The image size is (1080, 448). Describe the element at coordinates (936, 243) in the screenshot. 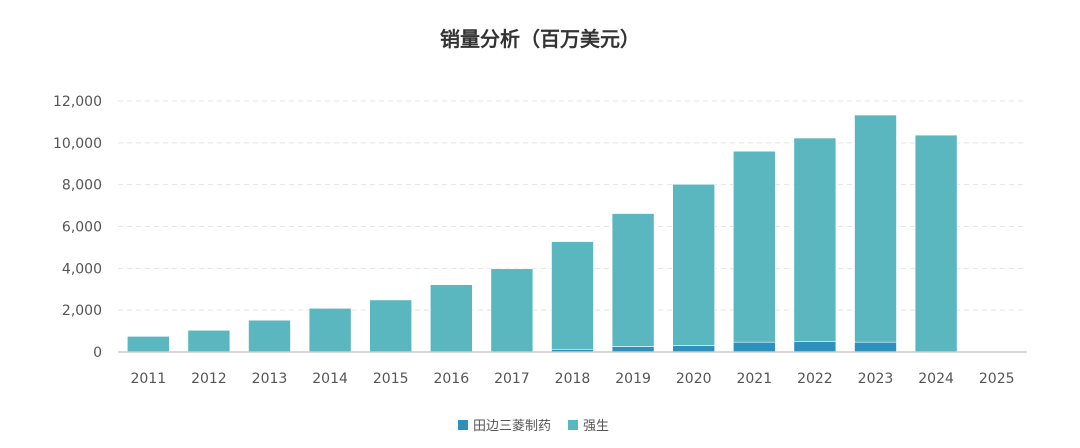

I see `bar-2024` at that location.